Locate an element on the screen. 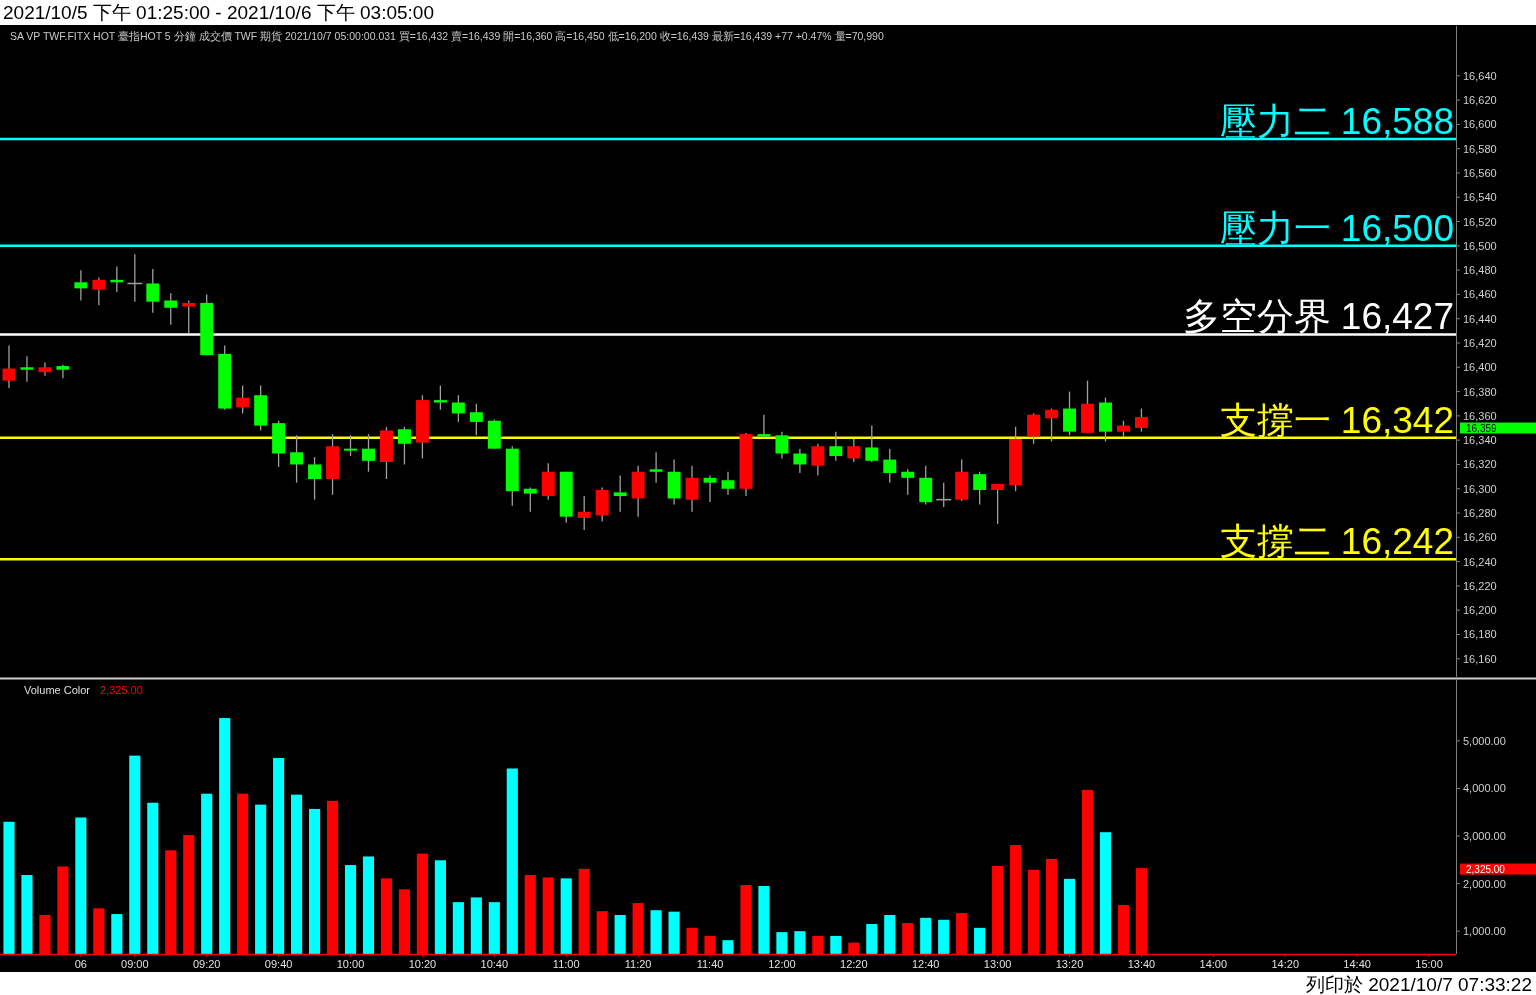 The width and height of the screenshot is (1536, 995). y-tick-label: 1,000.00 is located at coordinates (1484, 931).